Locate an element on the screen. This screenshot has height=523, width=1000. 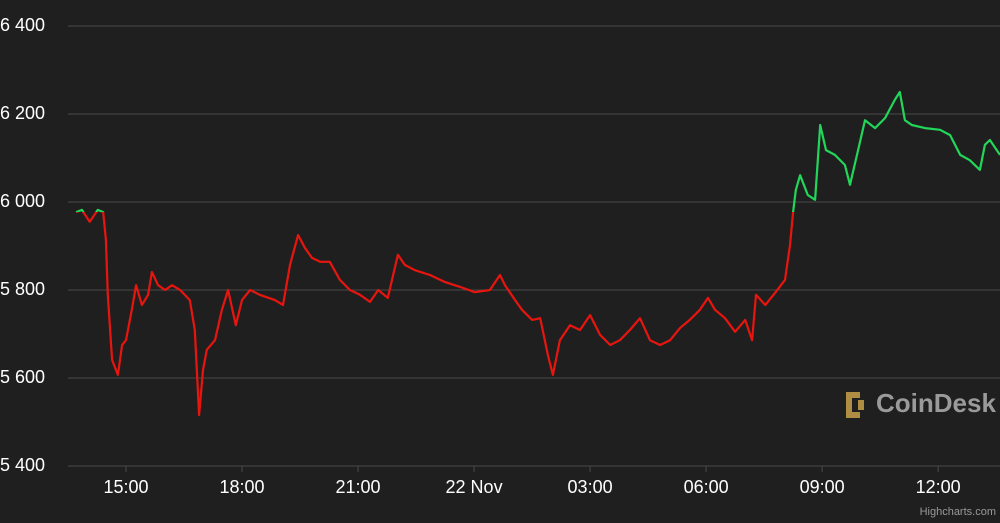
y-tick-label: 6 400 is located at coordinates (22, 25).